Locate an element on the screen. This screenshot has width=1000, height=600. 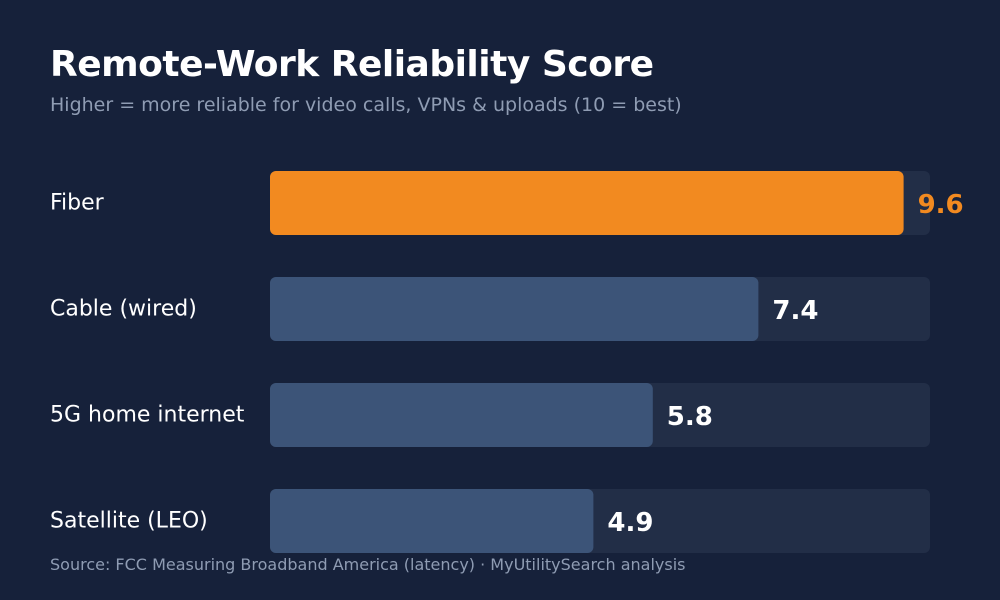
category-label: Fiber is located at coordinates (77, 203).